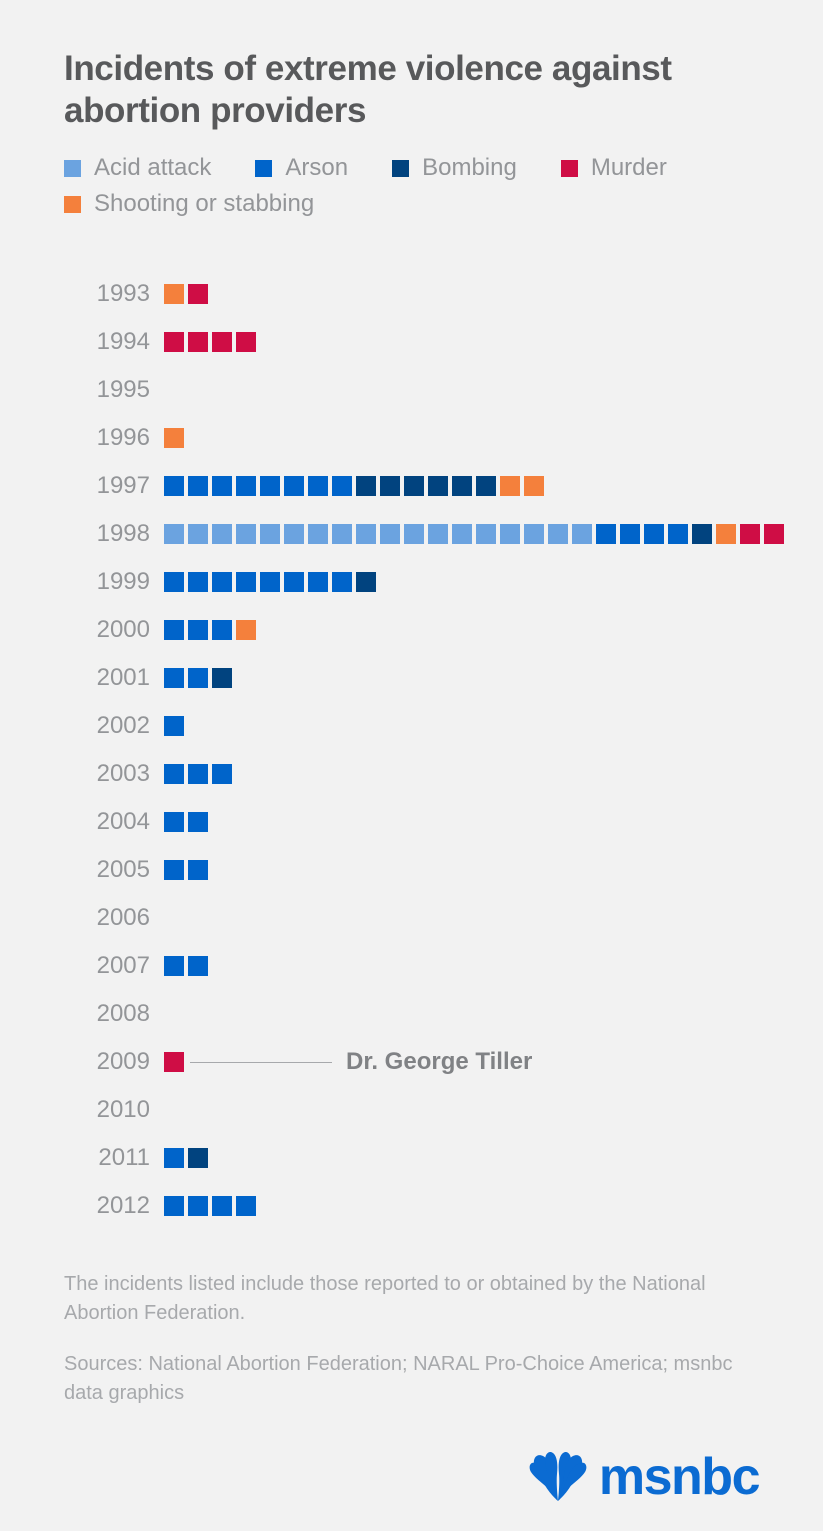 This screenshot has width=823, height=1531. What do you see at coordinates (123, 485) in the screenshot?
I see `row-year-label: 1997` at bounding box center [123, 485].